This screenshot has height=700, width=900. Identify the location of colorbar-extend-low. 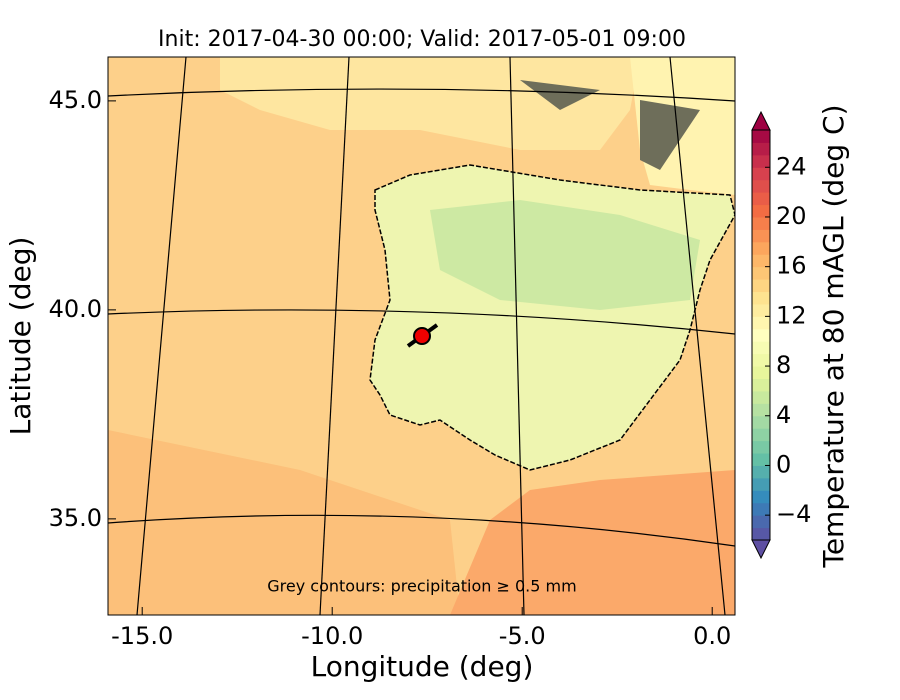
(761, 549).